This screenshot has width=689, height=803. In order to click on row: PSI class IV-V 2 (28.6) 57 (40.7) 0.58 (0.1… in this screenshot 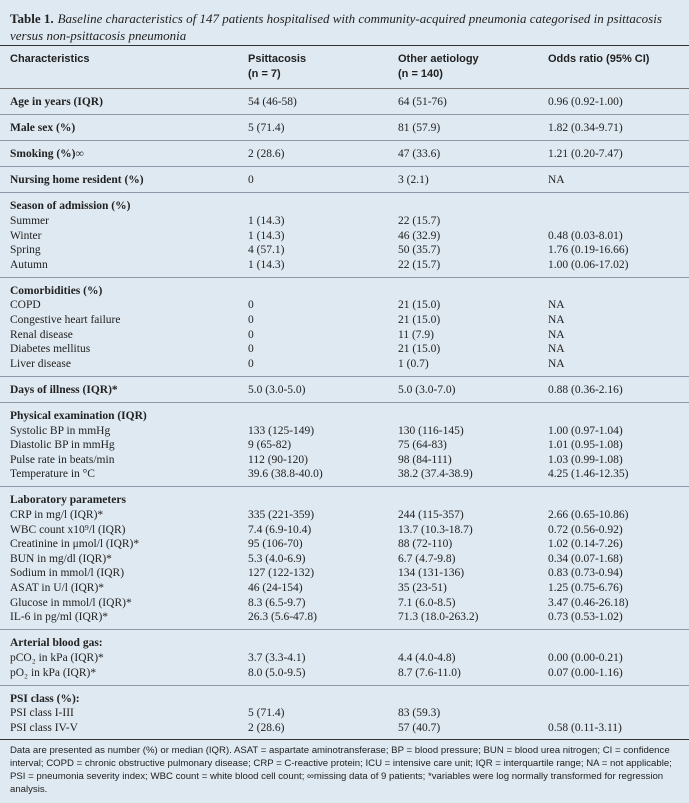, I will do `click(344, 730)`.